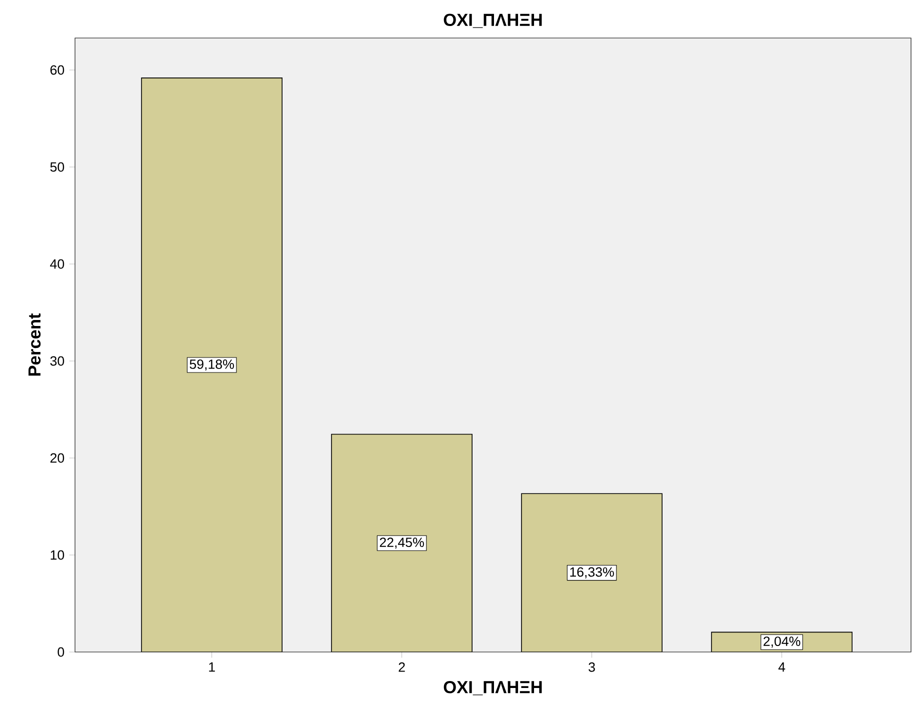 Image resolution: width=912 pixels, height=725 pixels. I want to click on data-label: 22,45%, so click(402, 543).